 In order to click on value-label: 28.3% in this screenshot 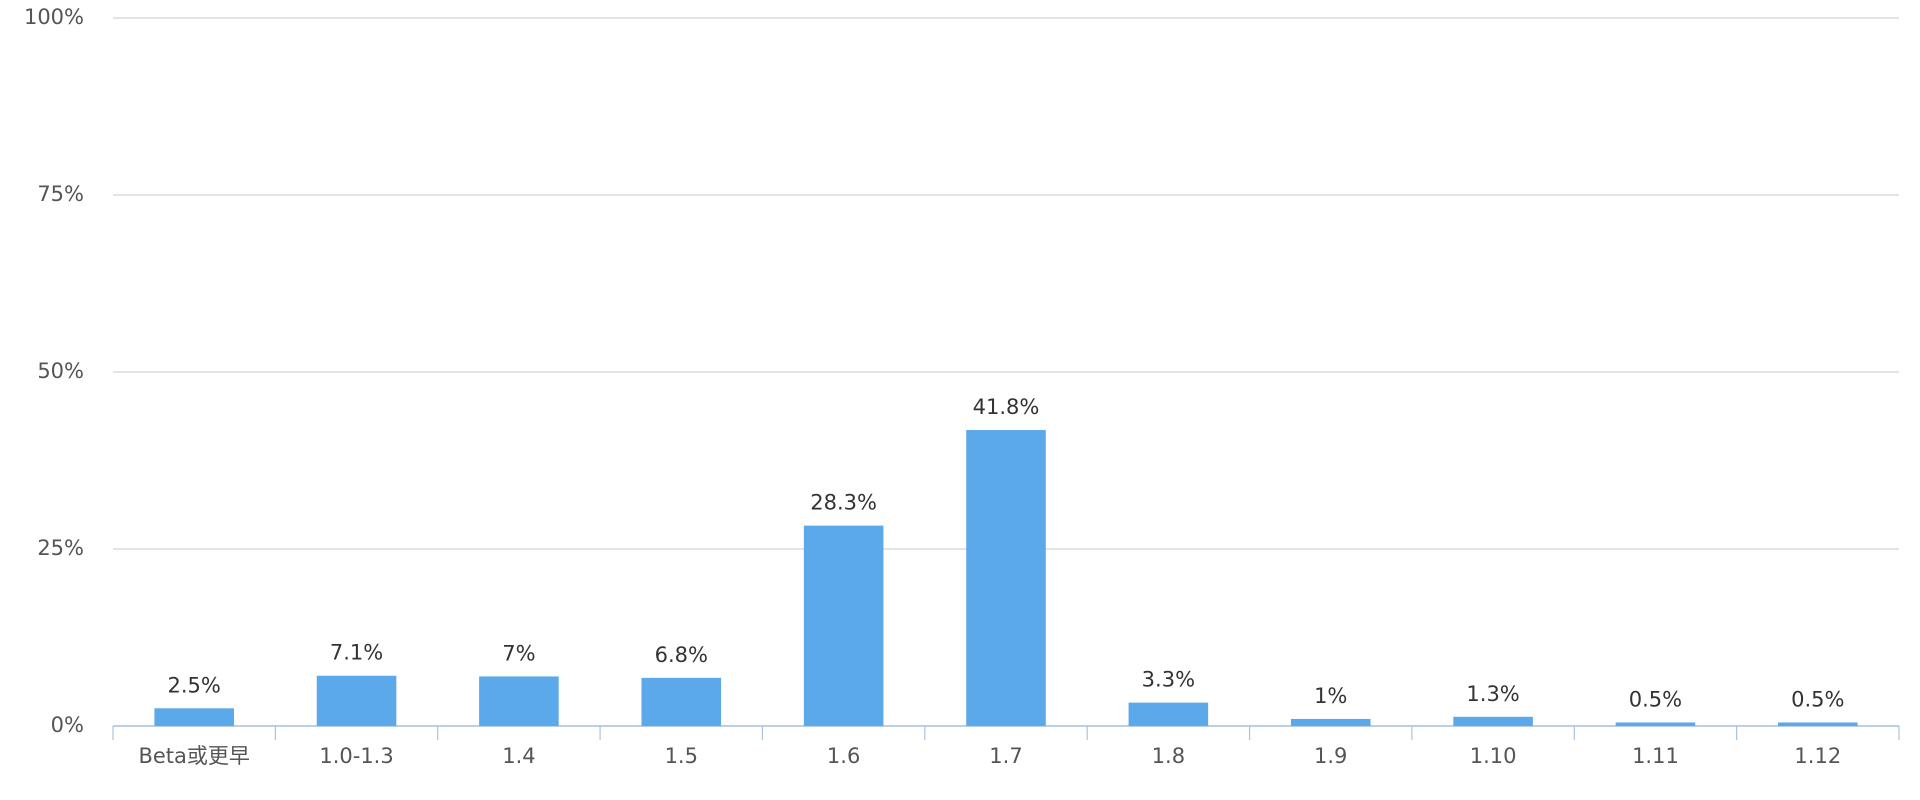, I will do `click(843, 503)`.